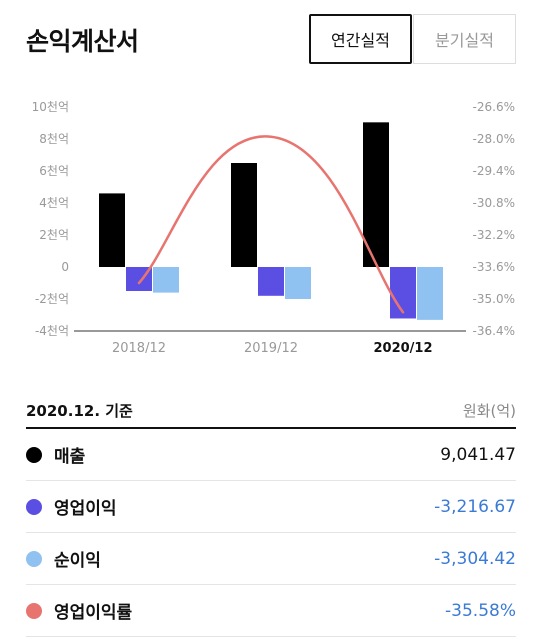 Image resolution: width=540 pixels, height=644 pixels. Describe the element at coordinates (271, 611) in the screenshot. I see `legend-row-operating-margin: 영업이익률 -35.58%` at that location.